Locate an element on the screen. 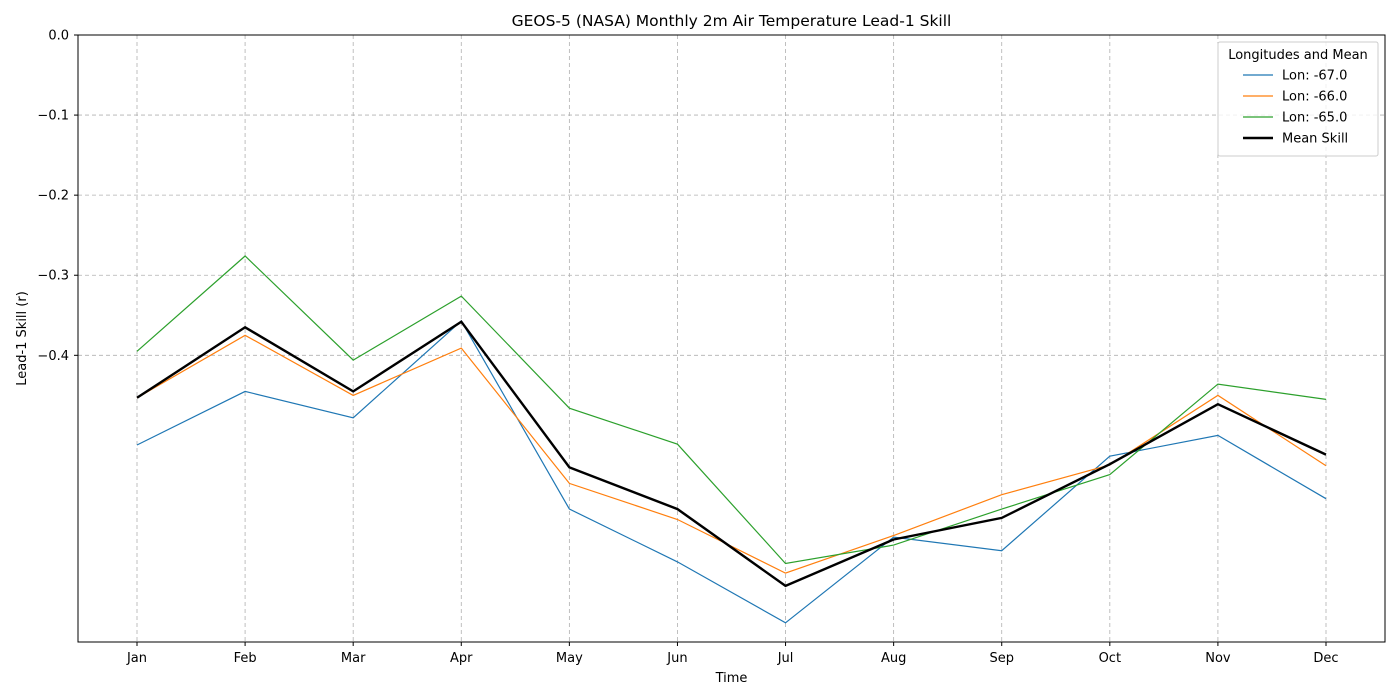  x-tick-label: Jun is located at coordinates (676, 658).